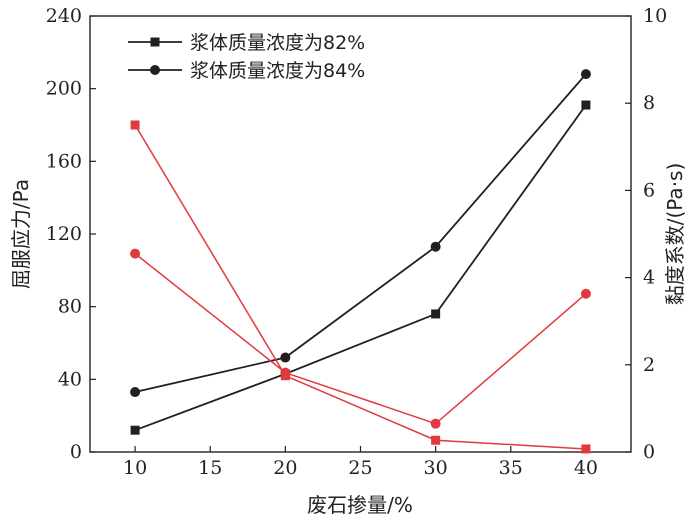  What do you see at coordinates (649, 103) in the screenshot?
I see `y2-tick-label: 8` at bounding box center [649, 103].